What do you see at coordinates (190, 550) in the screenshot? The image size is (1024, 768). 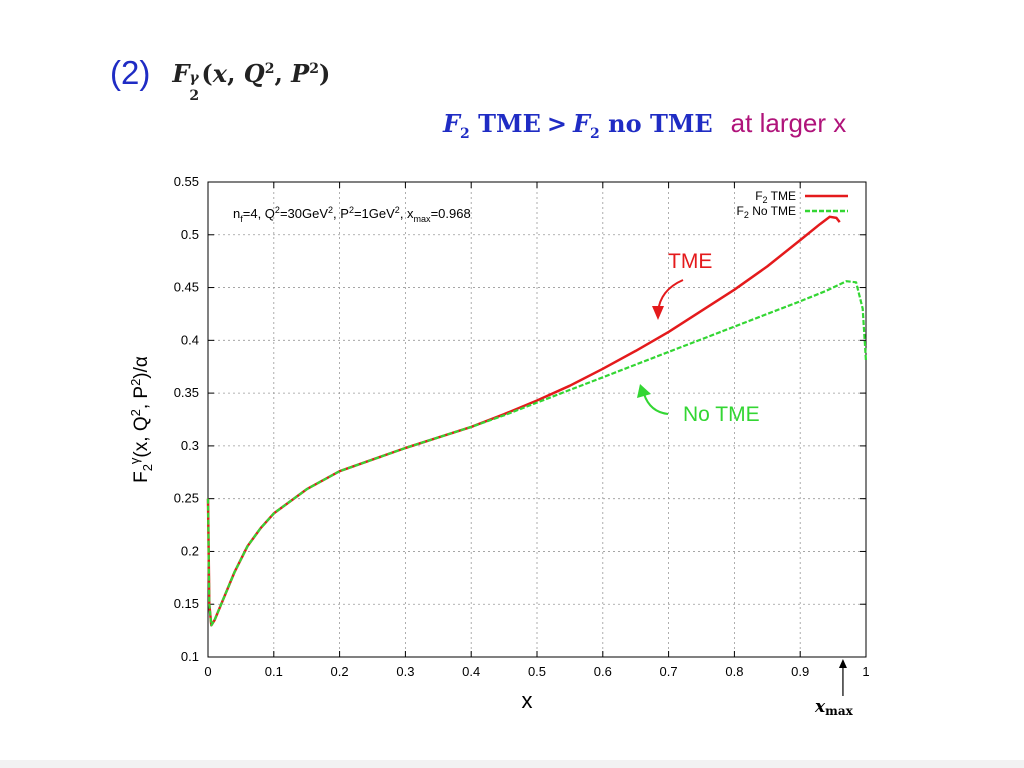 I see `y-tick-label: 0.2` at bounding box center [190, 550].